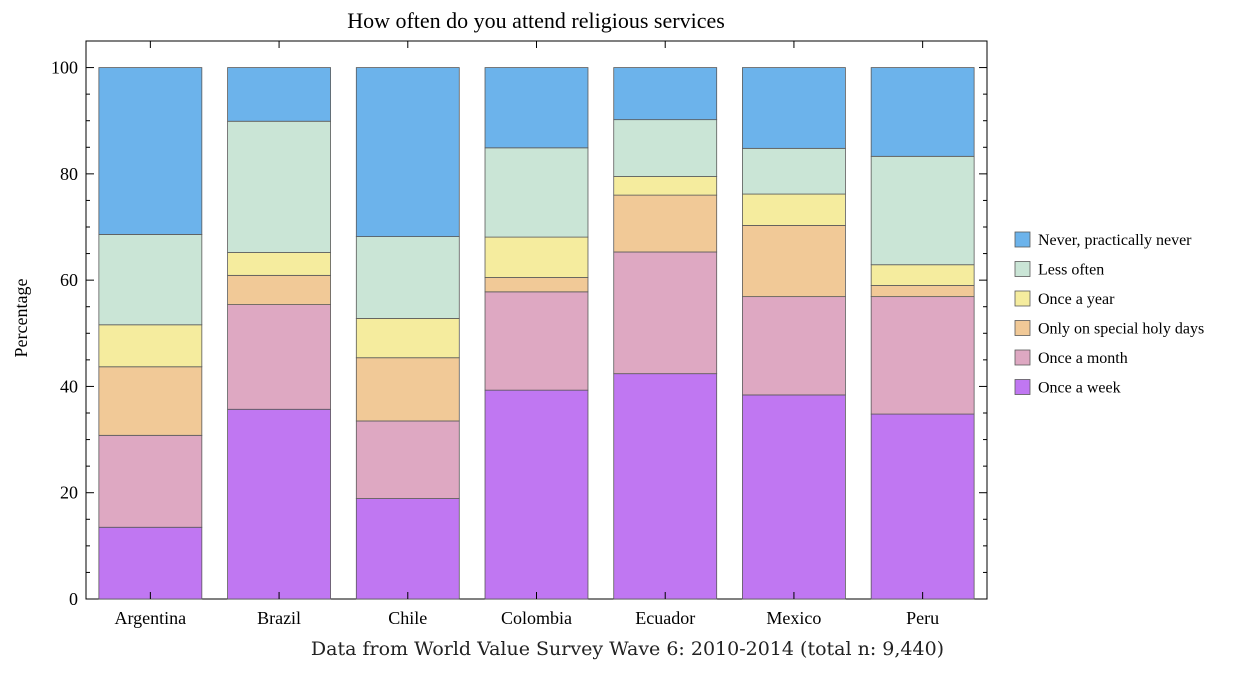 Image resolution: width=1255 pixels, height=680 pixels. Describe the element at coordinates (922, 618) in the screenshot. I see `x-tick-label: Peru` at that location.